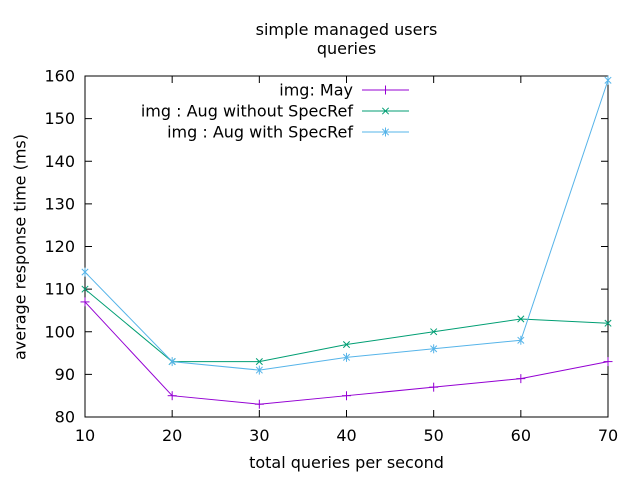 The height and width of the screenshot is (480, 640). I want to click on x-axis-label: total queries per second, so click(346, 462).